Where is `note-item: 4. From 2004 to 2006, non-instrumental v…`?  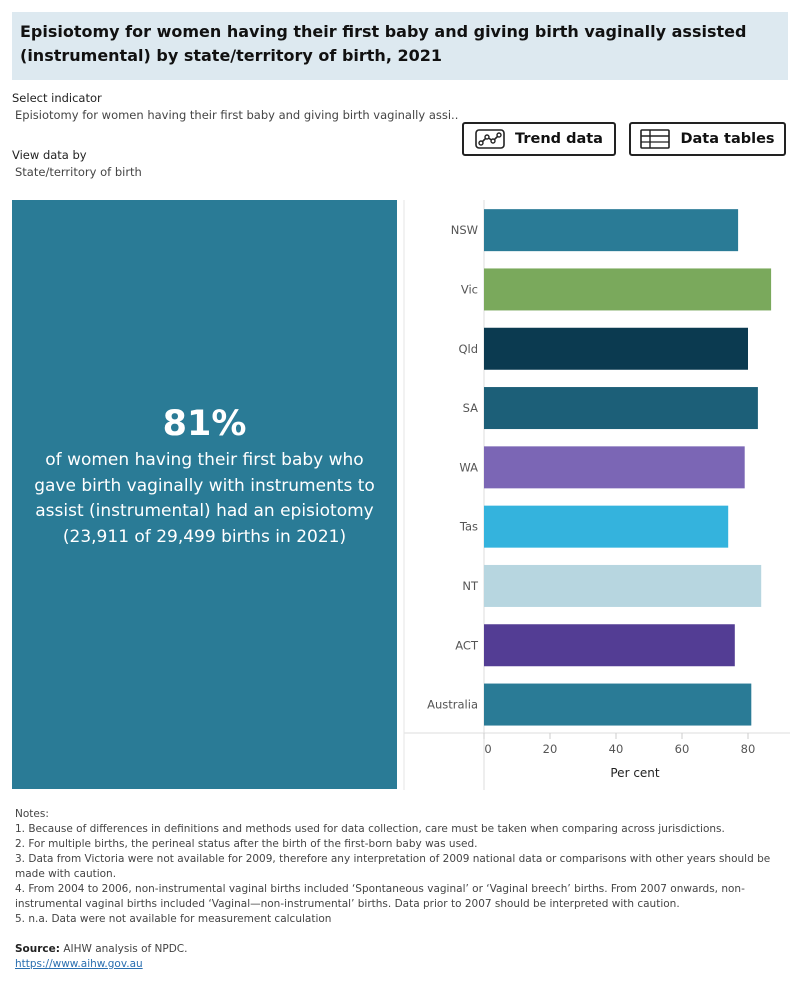
note-item: 4. From 2004 to 2006, non-instrumental v… is located at coordinates (380, 896).